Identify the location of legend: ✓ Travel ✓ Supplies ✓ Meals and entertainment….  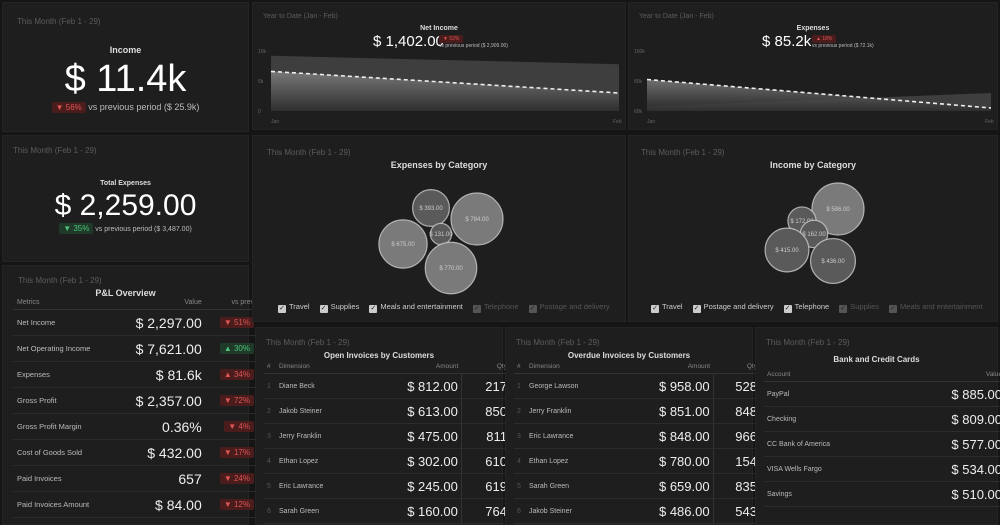
(444, 307).